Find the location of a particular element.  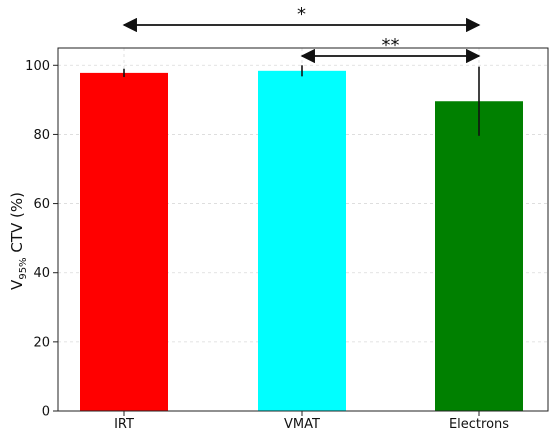

y-tick-label-0: 0 is located at coordinates (46, 412).